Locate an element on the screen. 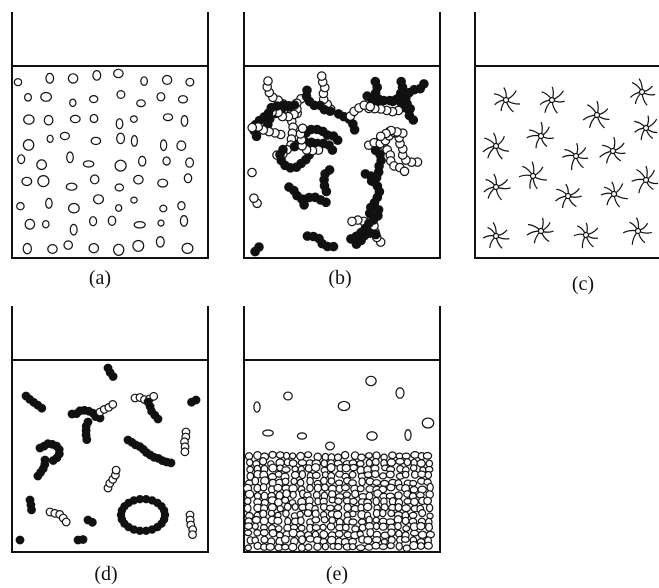 This screenshot has width=659, height=588. panel-d: (d) is located at coordinates (110, 445).